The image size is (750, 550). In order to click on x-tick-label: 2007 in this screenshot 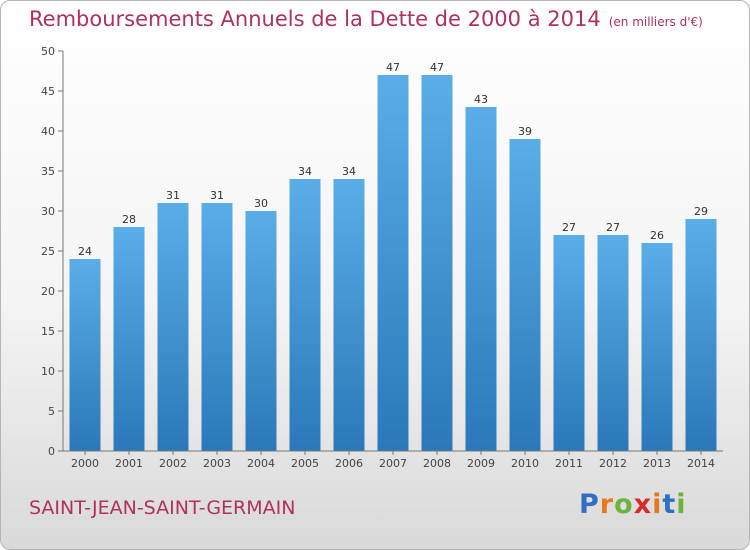, I will do `click(393, 463)`.